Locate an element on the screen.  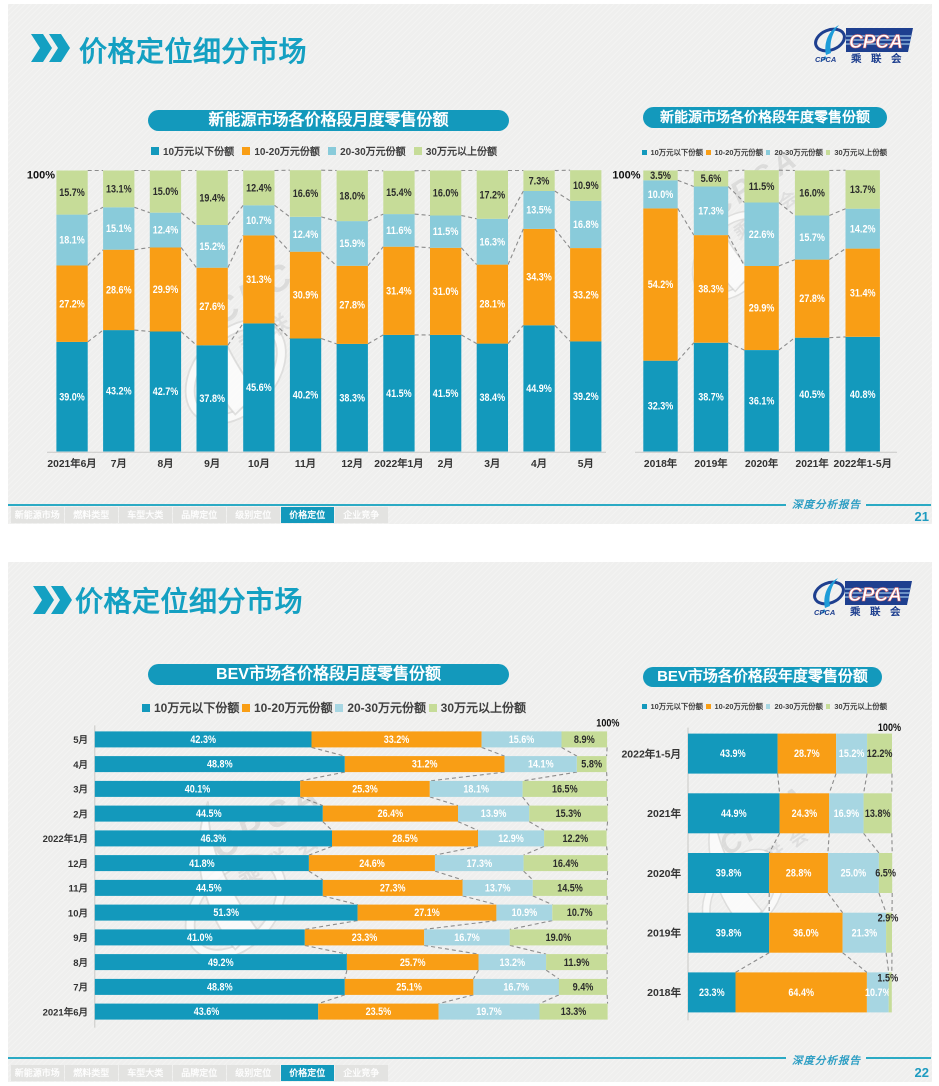
svg-text: 40.5% is located at coordinates (812, 395).